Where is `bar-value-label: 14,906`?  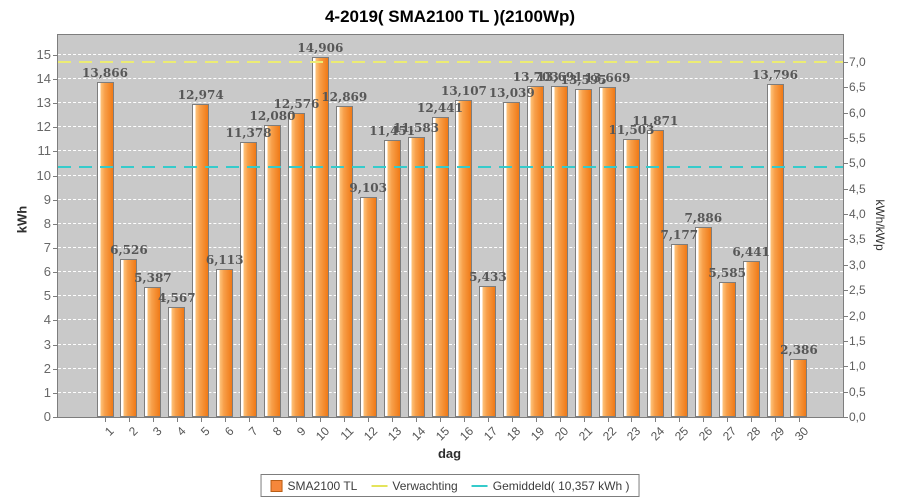 bar-value-label: 14,906 is located at coordinates (320, 48).